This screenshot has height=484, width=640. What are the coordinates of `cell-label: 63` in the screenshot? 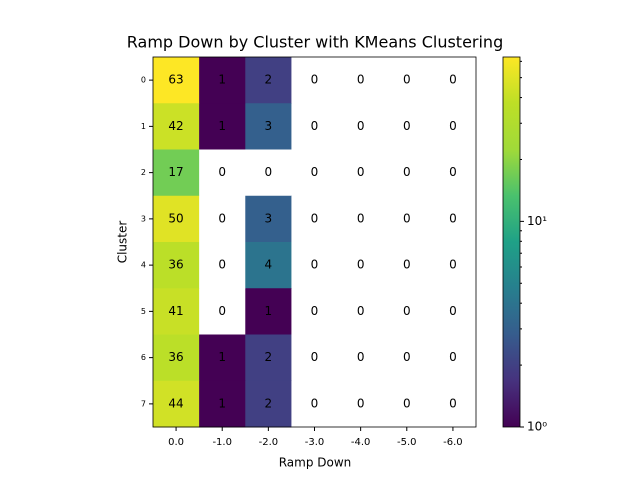 It's located at (175, 80).